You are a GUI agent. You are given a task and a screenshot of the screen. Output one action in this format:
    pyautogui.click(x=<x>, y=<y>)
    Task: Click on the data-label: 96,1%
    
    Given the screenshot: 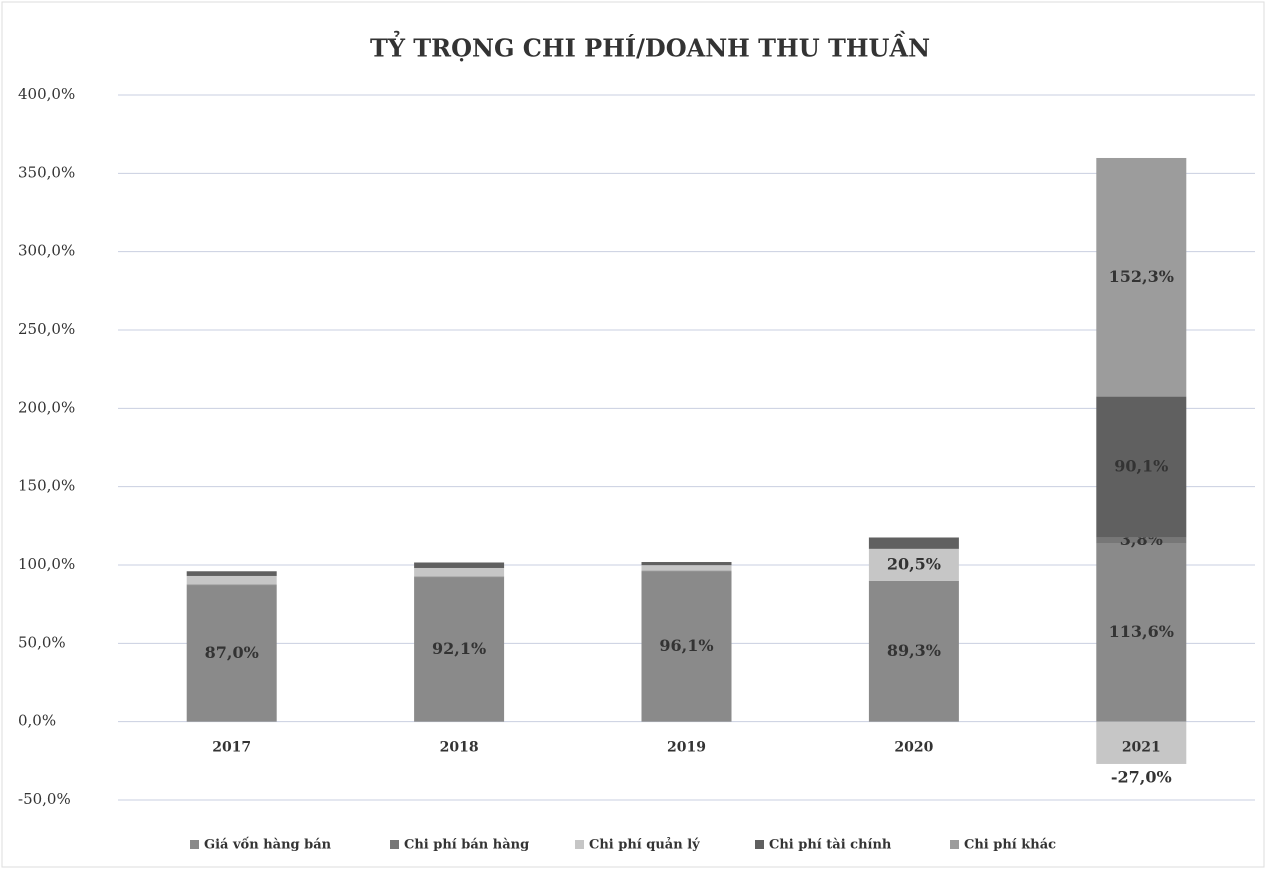 What is the action you would take?
    pyautogui.click(x=686, y=645)
    